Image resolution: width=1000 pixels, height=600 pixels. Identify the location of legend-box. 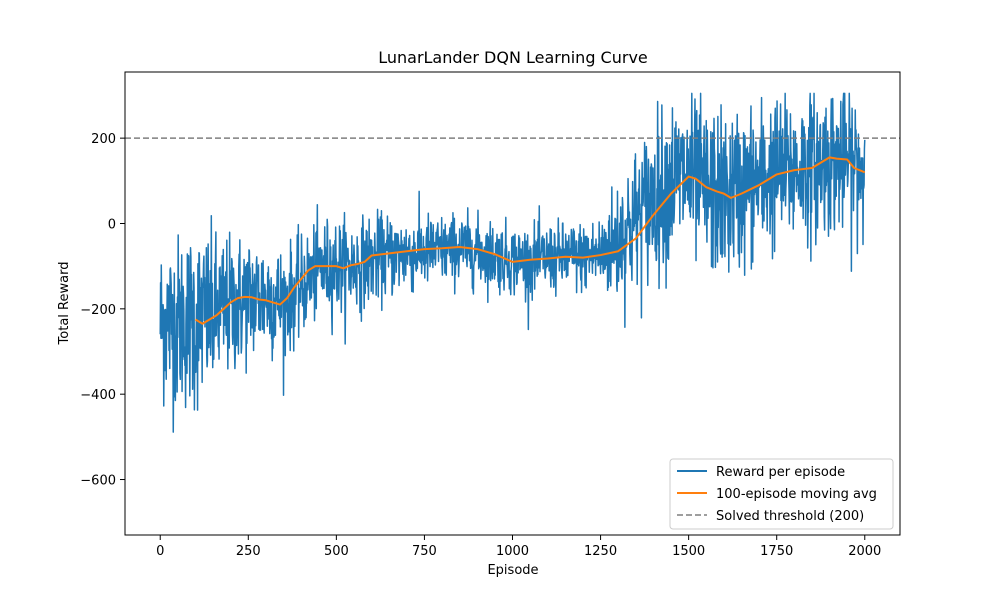
(781, 494).